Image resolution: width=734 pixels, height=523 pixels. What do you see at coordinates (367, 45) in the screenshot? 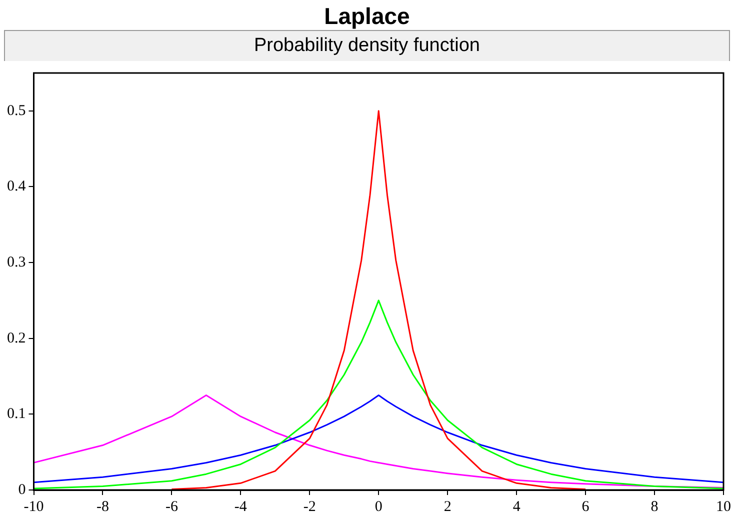
I see `chart-subtitle: Probability density function` at bounding box center [367, 45].